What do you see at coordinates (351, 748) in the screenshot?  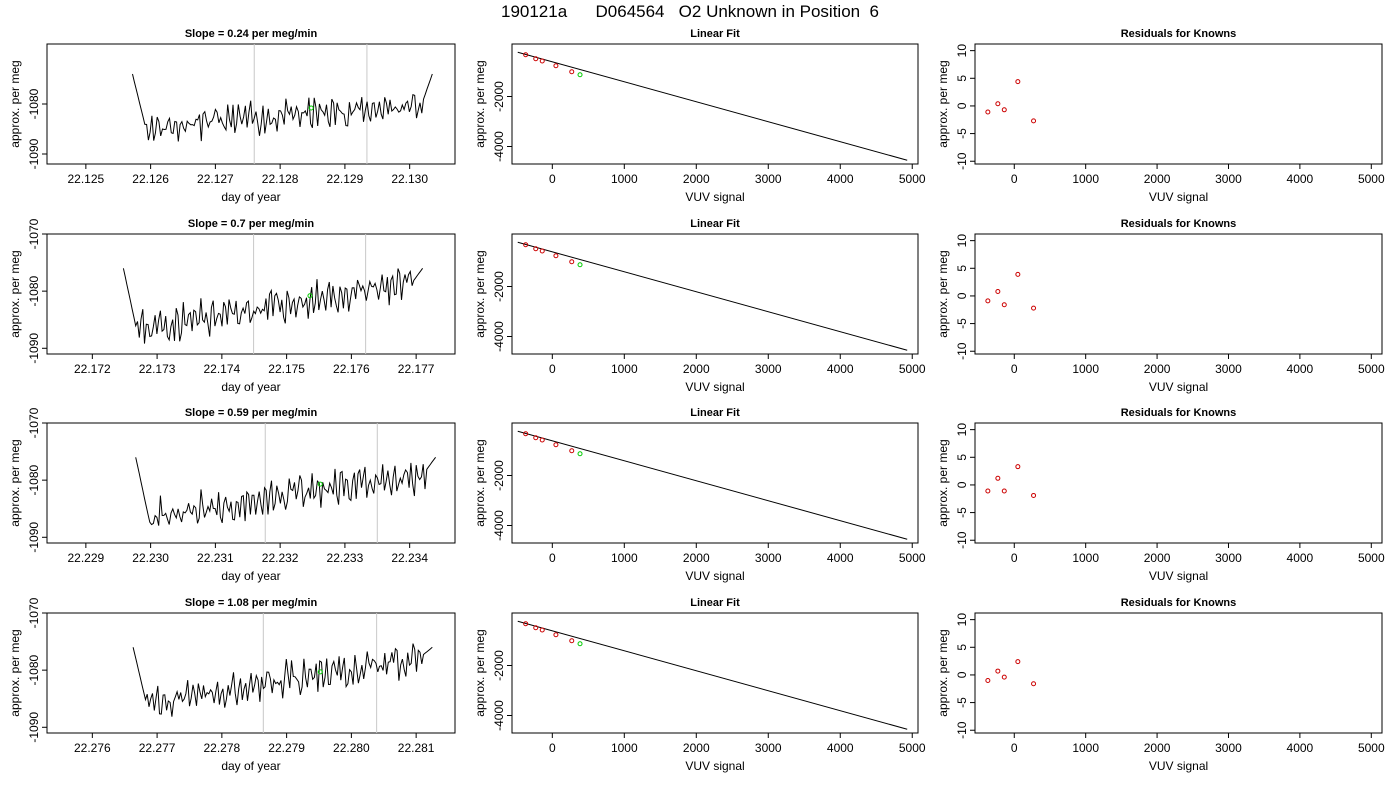 I see `x-tick-label: 22.280` at bounding box center [351, 748].